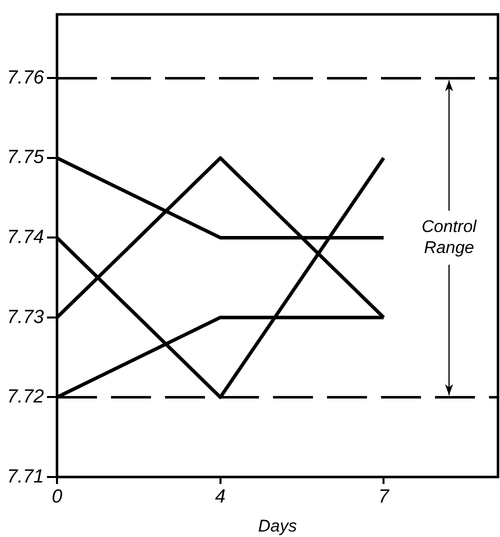 This screenshot has height=537, width=500. What do you see at coordinates (57, 497) in the screenshot?
I see `x-tick-label: 0` at bounding box center [57, 497].